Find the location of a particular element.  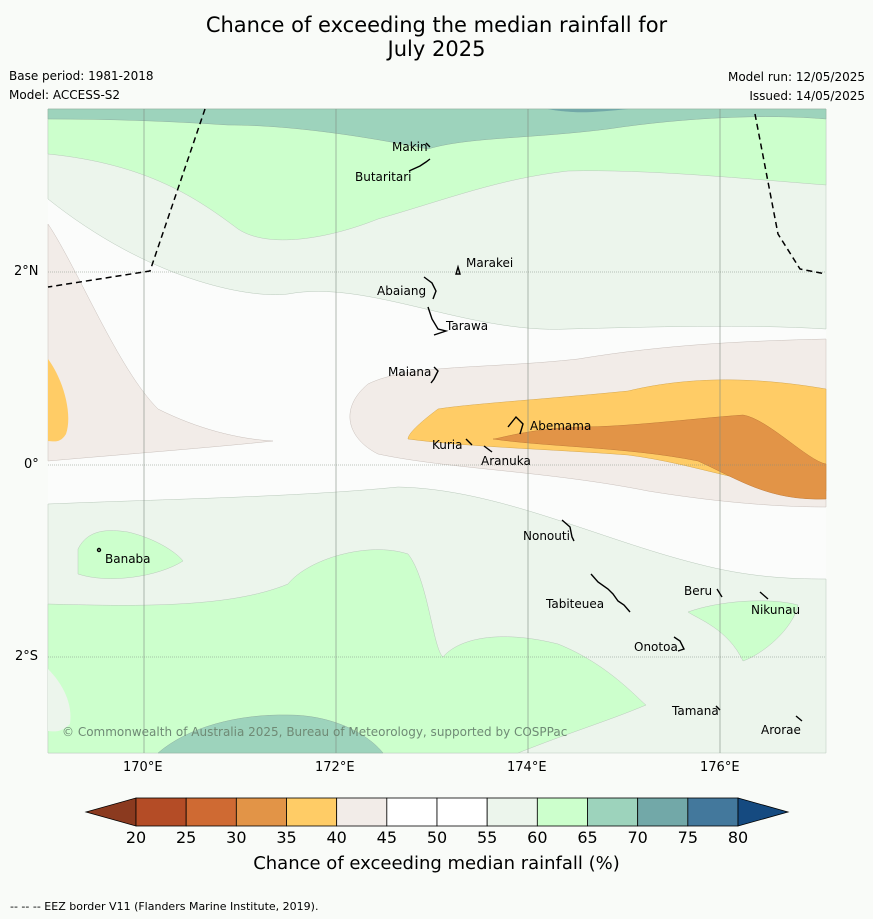

model-text: Model: ACCESS-S2 is located at coordinates (65, 95).